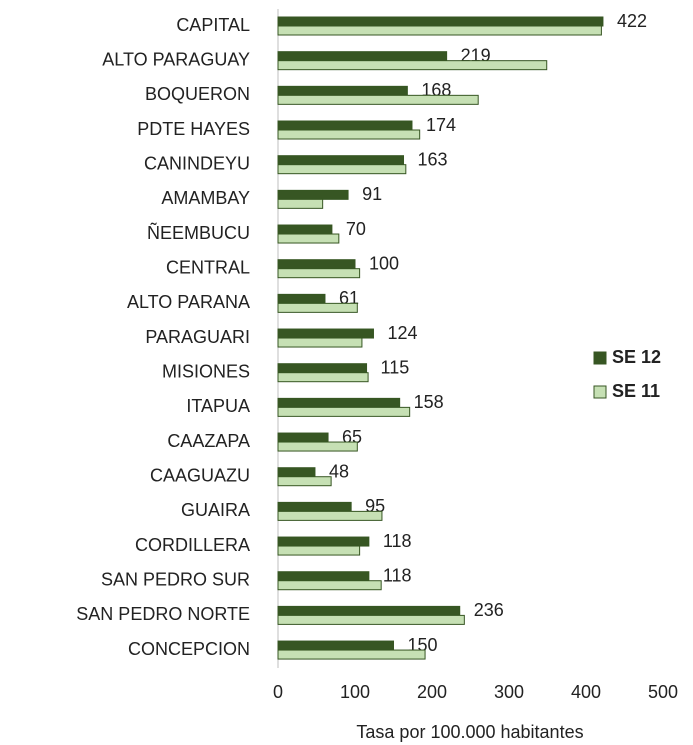 This screenshot has height=745, width=693. What do you see at coordinates (339, 471) in the screenshot?
I see `value-label: 48` at bounding box center [339, 471].